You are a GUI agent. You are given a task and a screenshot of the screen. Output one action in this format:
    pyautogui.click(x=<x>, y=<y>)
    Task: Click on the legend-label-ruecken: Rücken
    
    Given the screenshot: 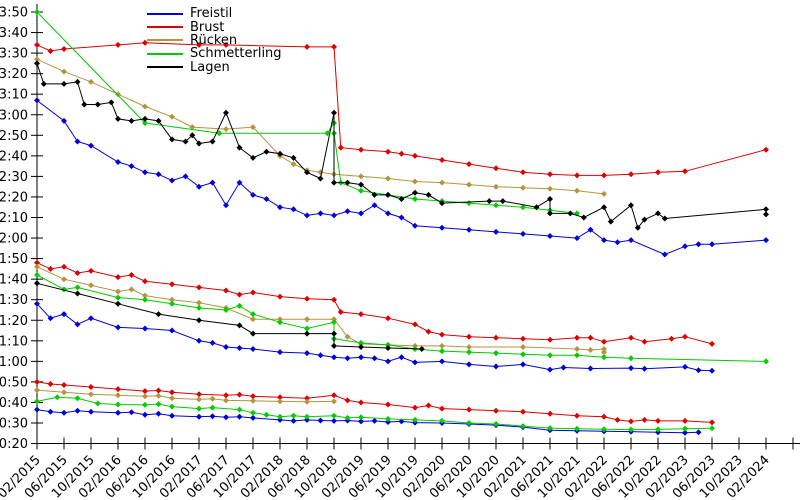 What is the action you would take?
    pyautogui.click(x=214, y=40)
    